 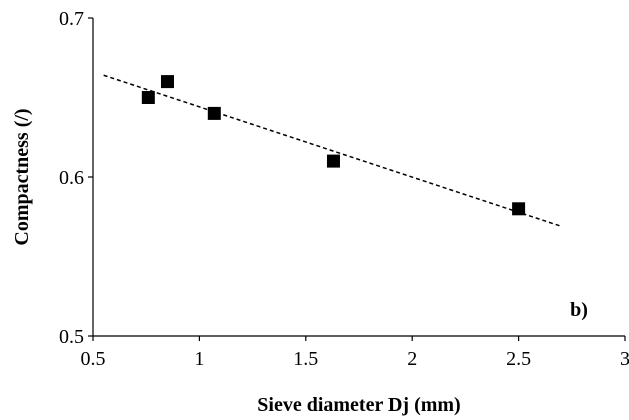 I want to click on x-tick-label: 1.5, so click(x=305, y=359).